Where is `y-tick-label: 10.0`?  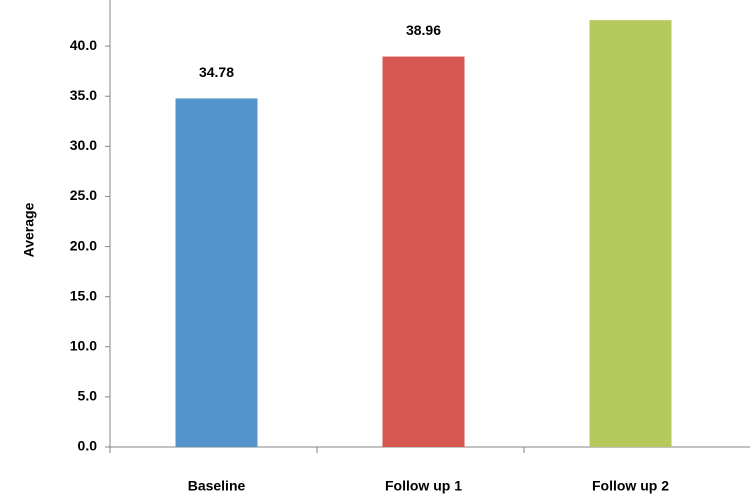 y-tick-label: 10.0 is located at coordinates (83, 345).